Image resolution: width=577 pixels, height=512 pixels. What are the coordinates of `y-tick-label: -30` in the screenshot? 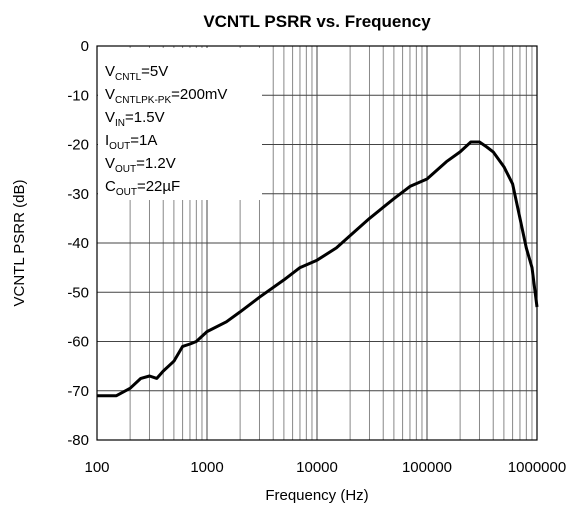 It's located at (78, 194).